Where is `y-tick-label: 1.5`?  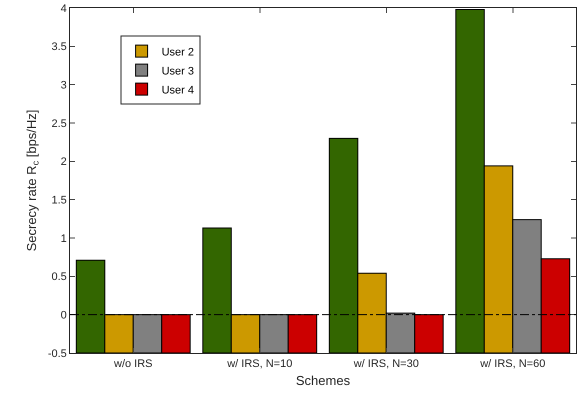
y-tick-label: 1.5 is located at coordinates (59, 200).